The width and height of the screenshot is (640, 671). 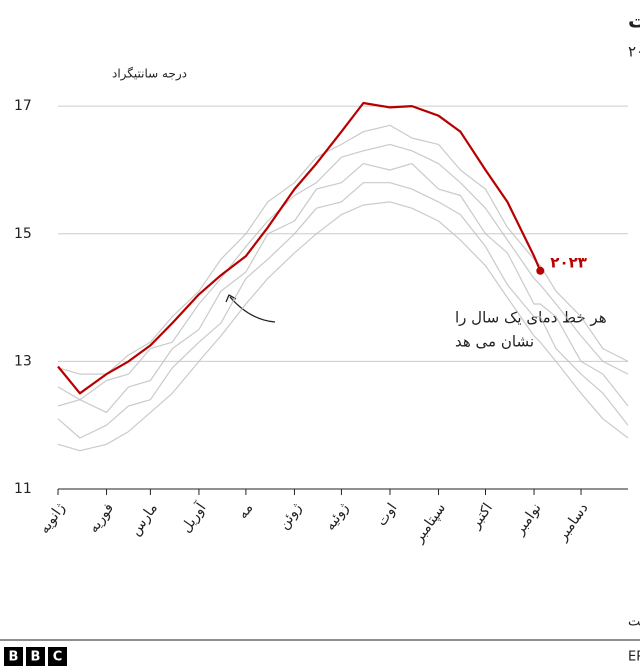 I want to click on end-point, so click(x=540, y=270).